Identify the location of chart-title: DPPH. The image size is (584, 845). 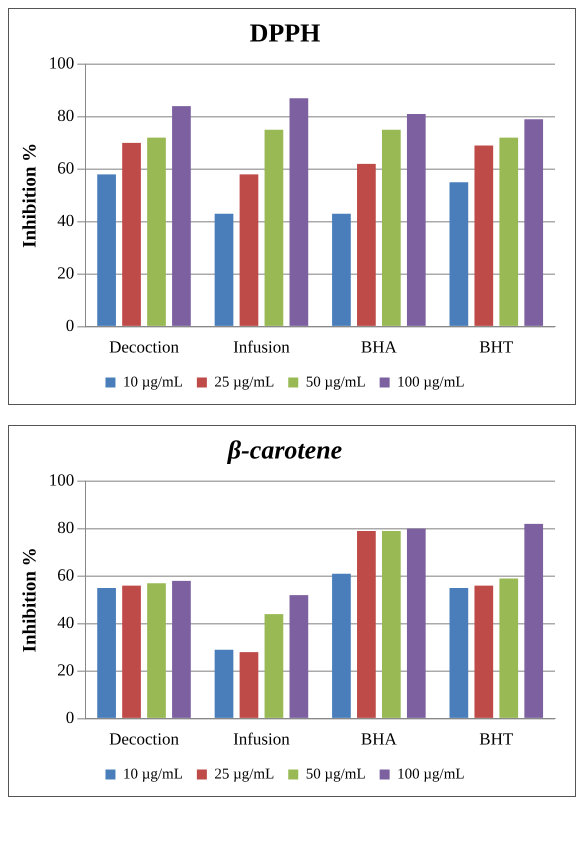
(285, 33).